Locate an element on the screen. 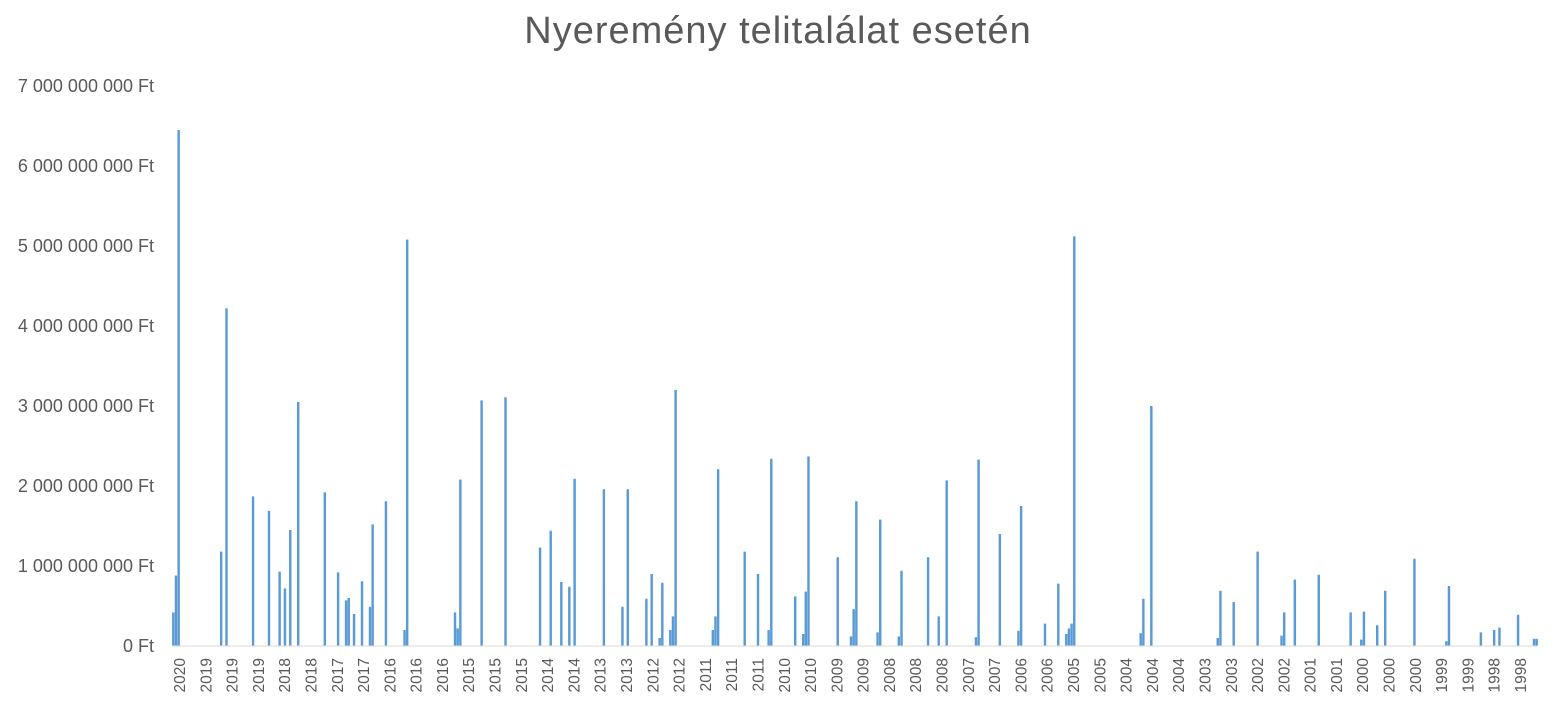  y-tick-label: 7 000 000 000 Ft is located at coordinates (86, 86).